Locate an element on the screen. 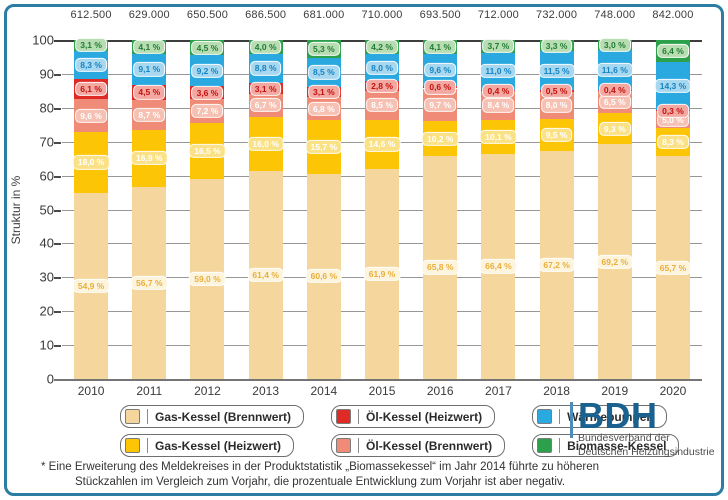 This screenshot has height=500, width=728. legend-item: Gas-Kessel (Heizwert) is located at coordinates (207, 445).